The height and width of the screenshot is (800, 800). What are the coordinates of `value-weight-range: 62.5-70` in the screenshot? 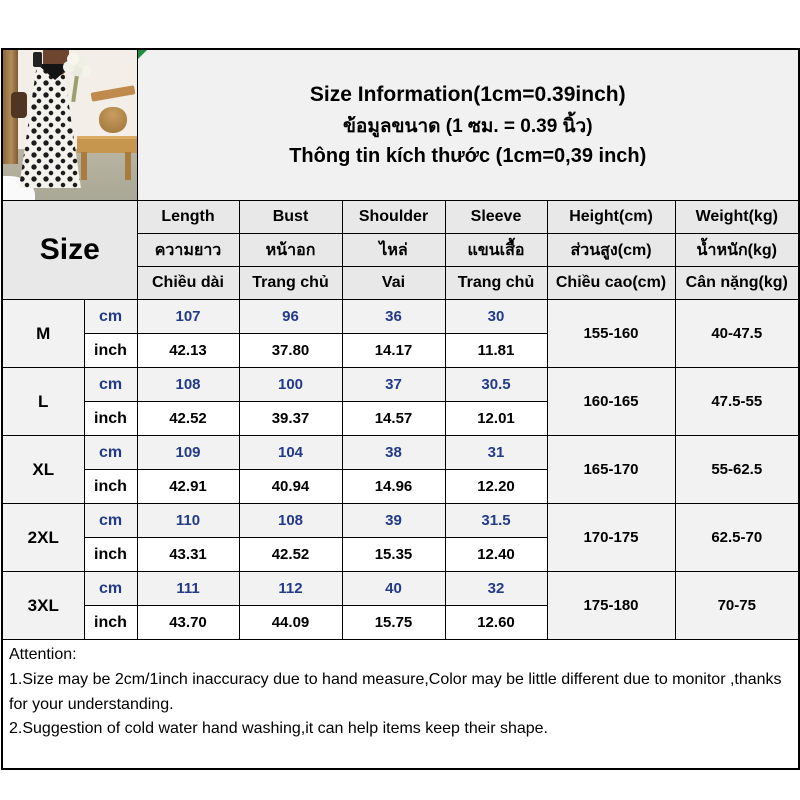 It's located at (737, 537).